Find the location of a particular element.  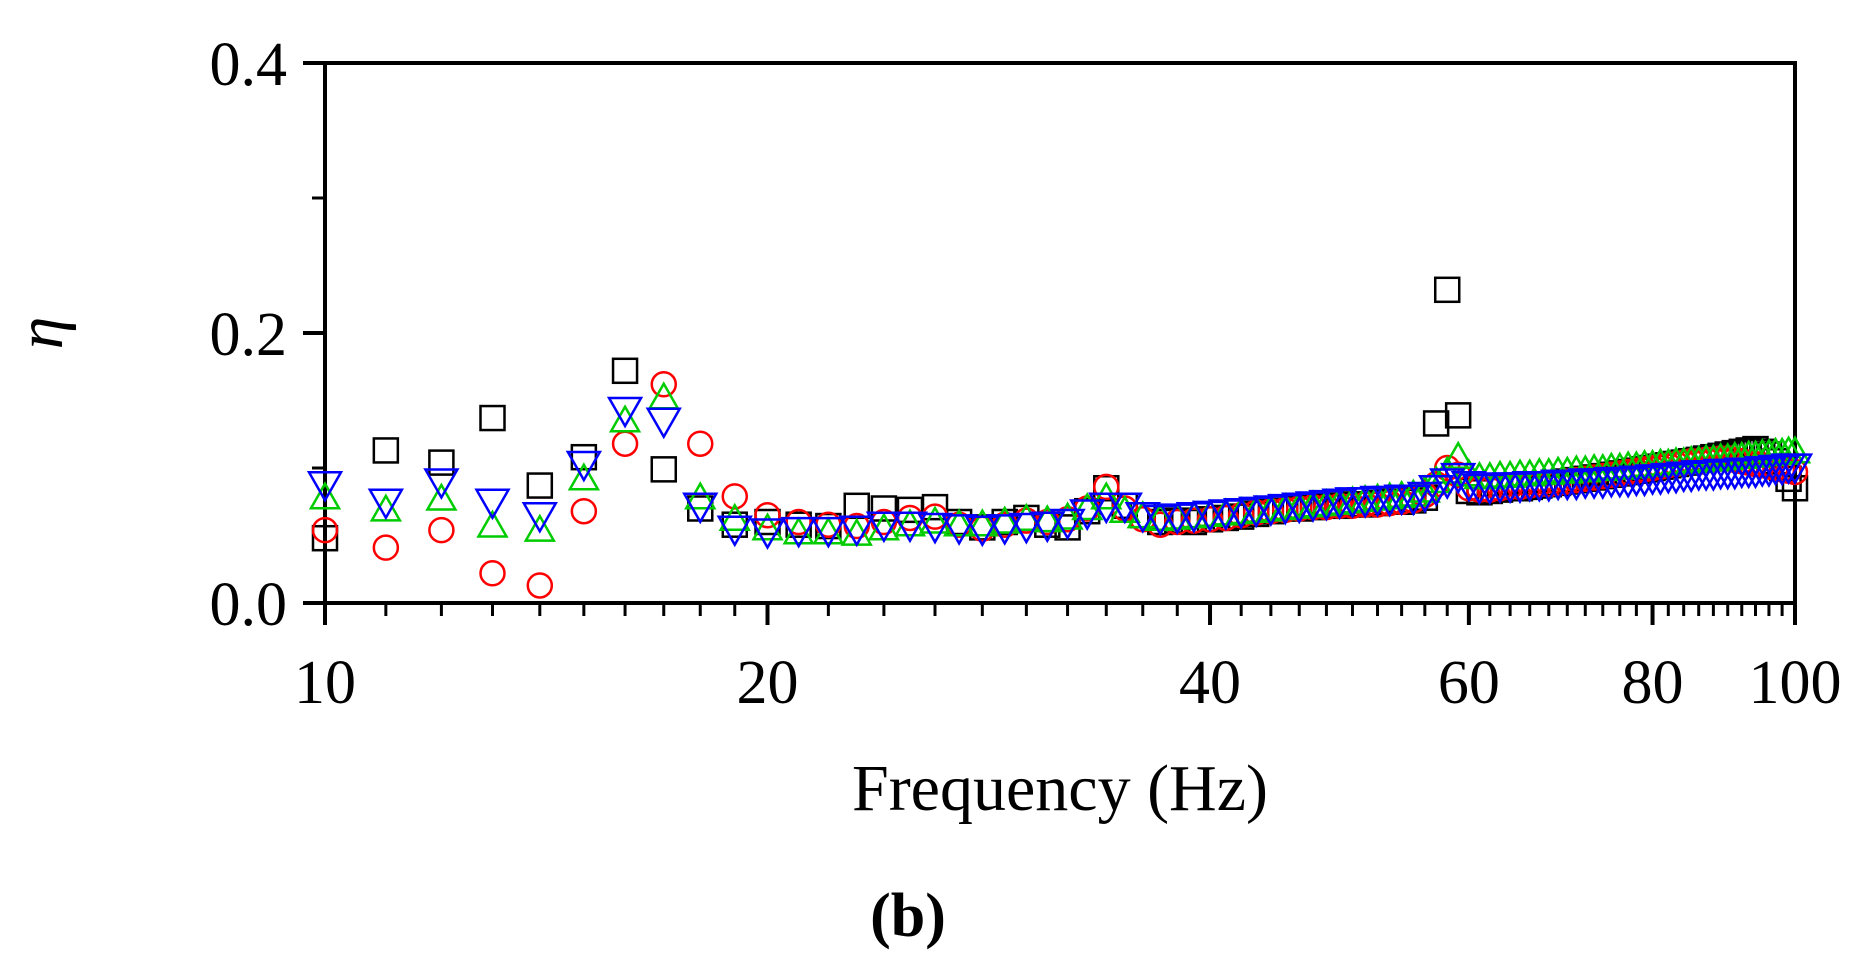

x-tick-label: 100 is located at coordinates (1795, 683).